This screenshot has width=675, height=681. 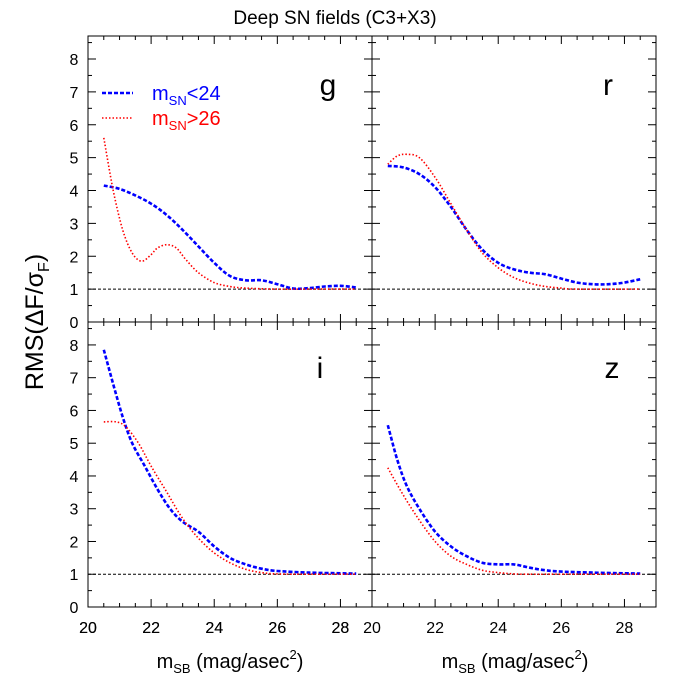 I want to click on y-axis-label: RMS(ΔF/σF), so click(x=37, y=322).